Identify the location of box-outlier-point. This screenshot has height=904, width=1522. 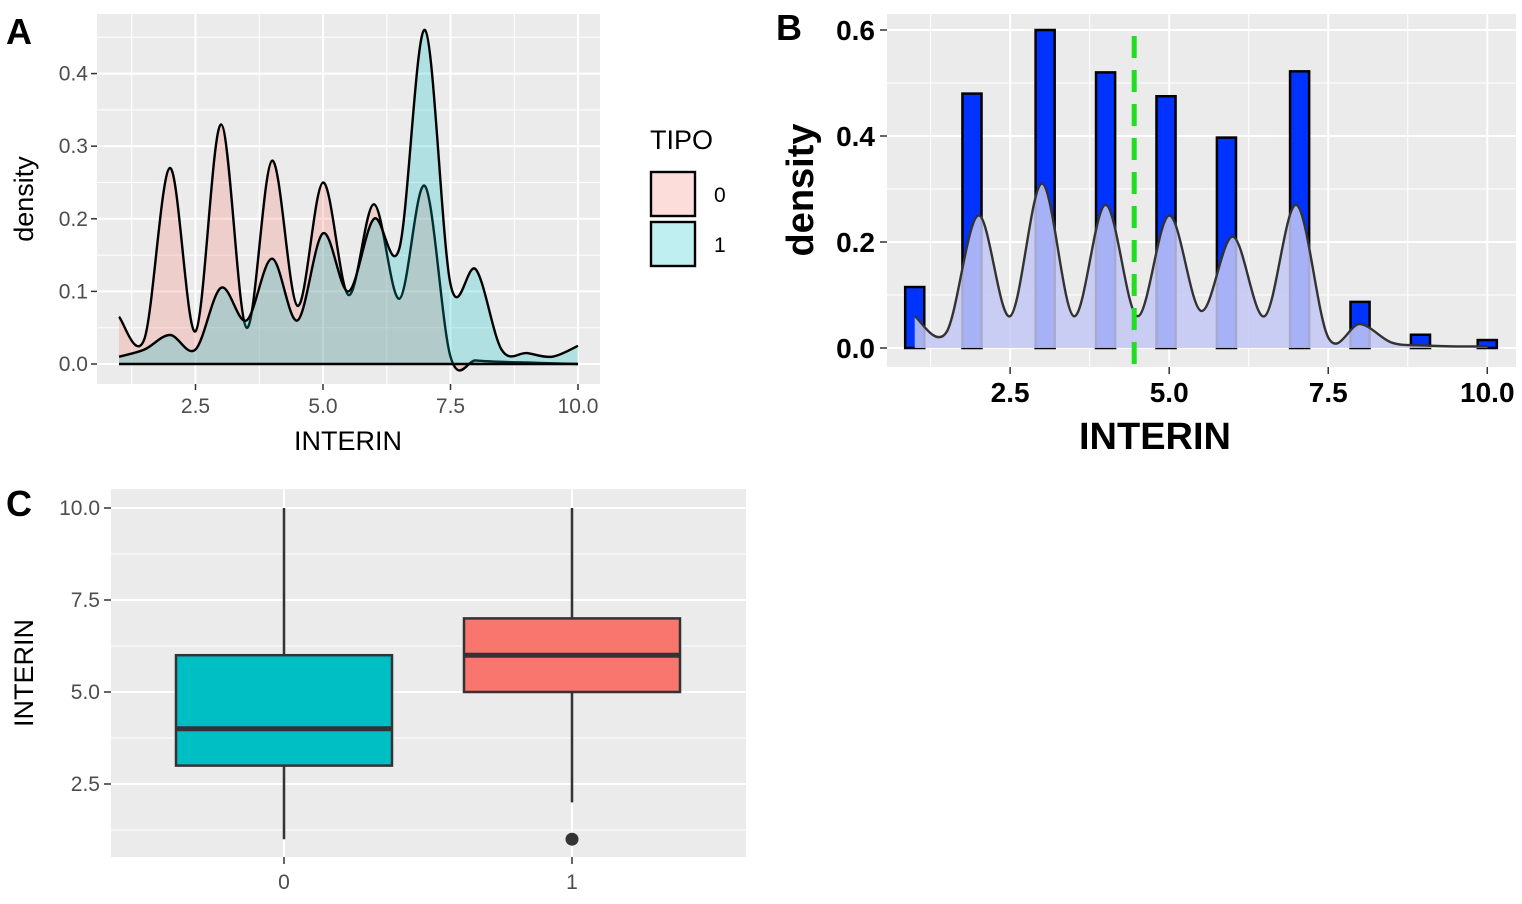
(572, 839).